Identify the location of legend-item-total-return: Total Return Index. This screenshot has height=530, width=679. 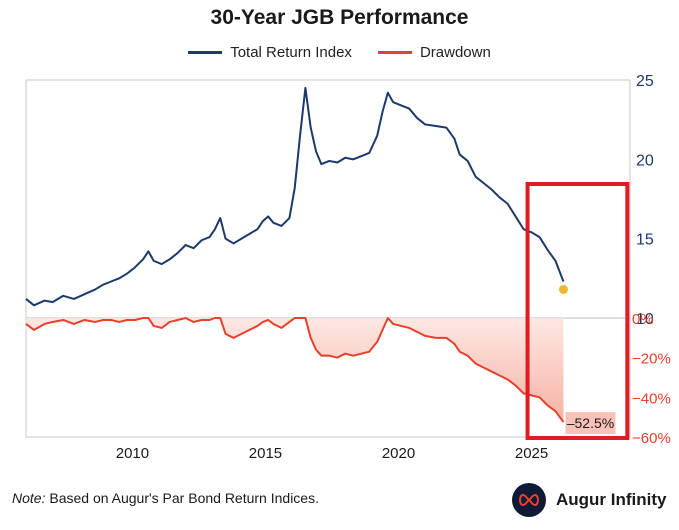
(270, 52).